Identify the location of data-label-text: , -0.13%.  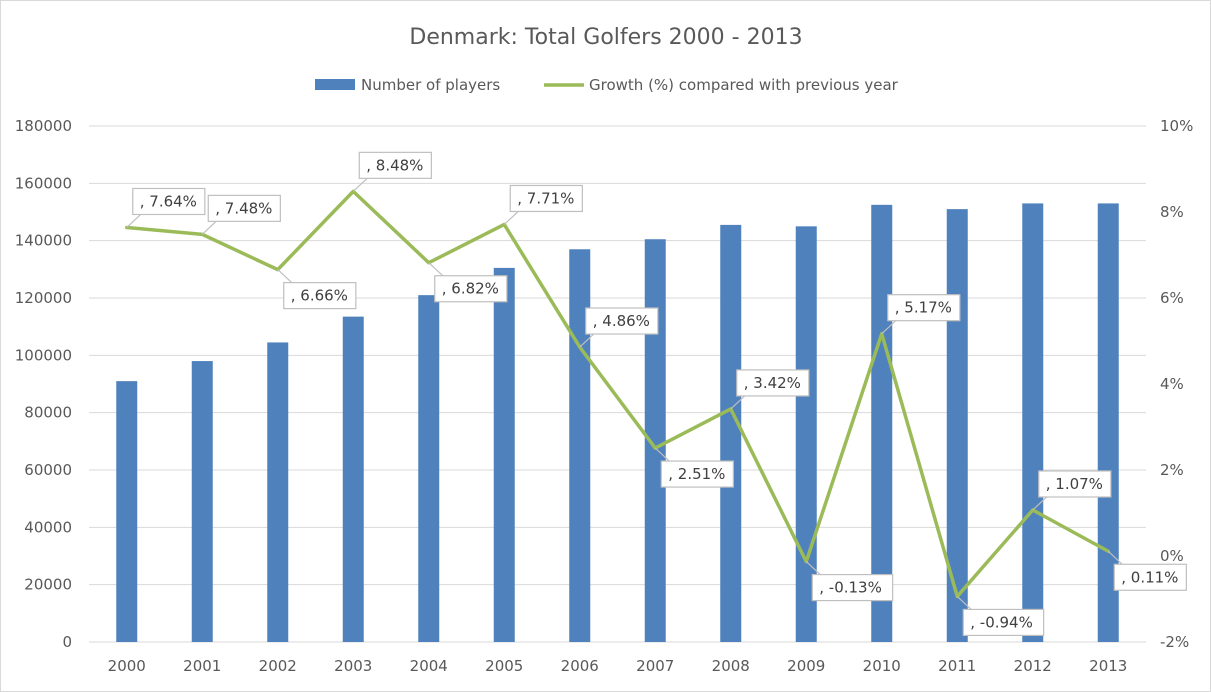
(850, 588).